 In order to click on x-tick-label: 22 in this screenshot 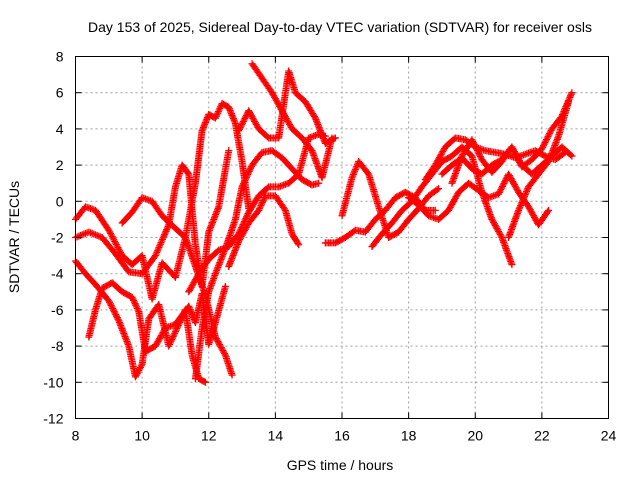, I will do `click(542, 436)`.